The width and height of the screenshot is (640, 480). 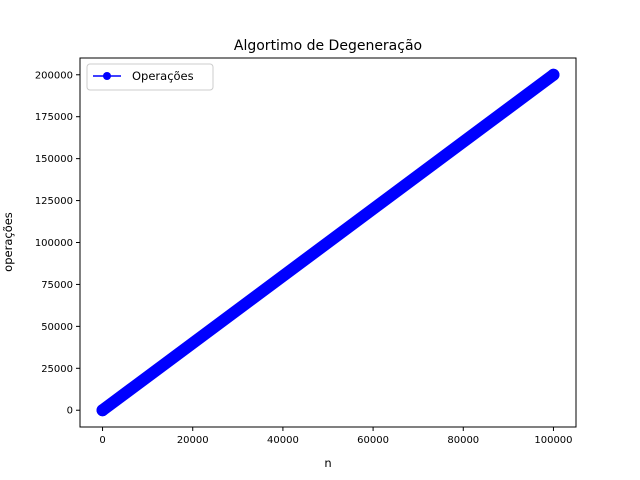 What do you see at coordinates (328, 46) in the screenshot?
I see `chart-title: Algortimo de Degeneração` at bounding box center [328, 46].